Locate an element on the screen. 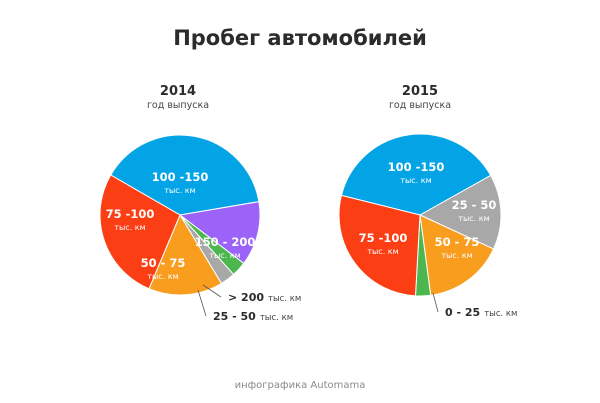 The image size is (600, 403). slice-unit-0-1: тыс. км is located at coordinates (224, 255).